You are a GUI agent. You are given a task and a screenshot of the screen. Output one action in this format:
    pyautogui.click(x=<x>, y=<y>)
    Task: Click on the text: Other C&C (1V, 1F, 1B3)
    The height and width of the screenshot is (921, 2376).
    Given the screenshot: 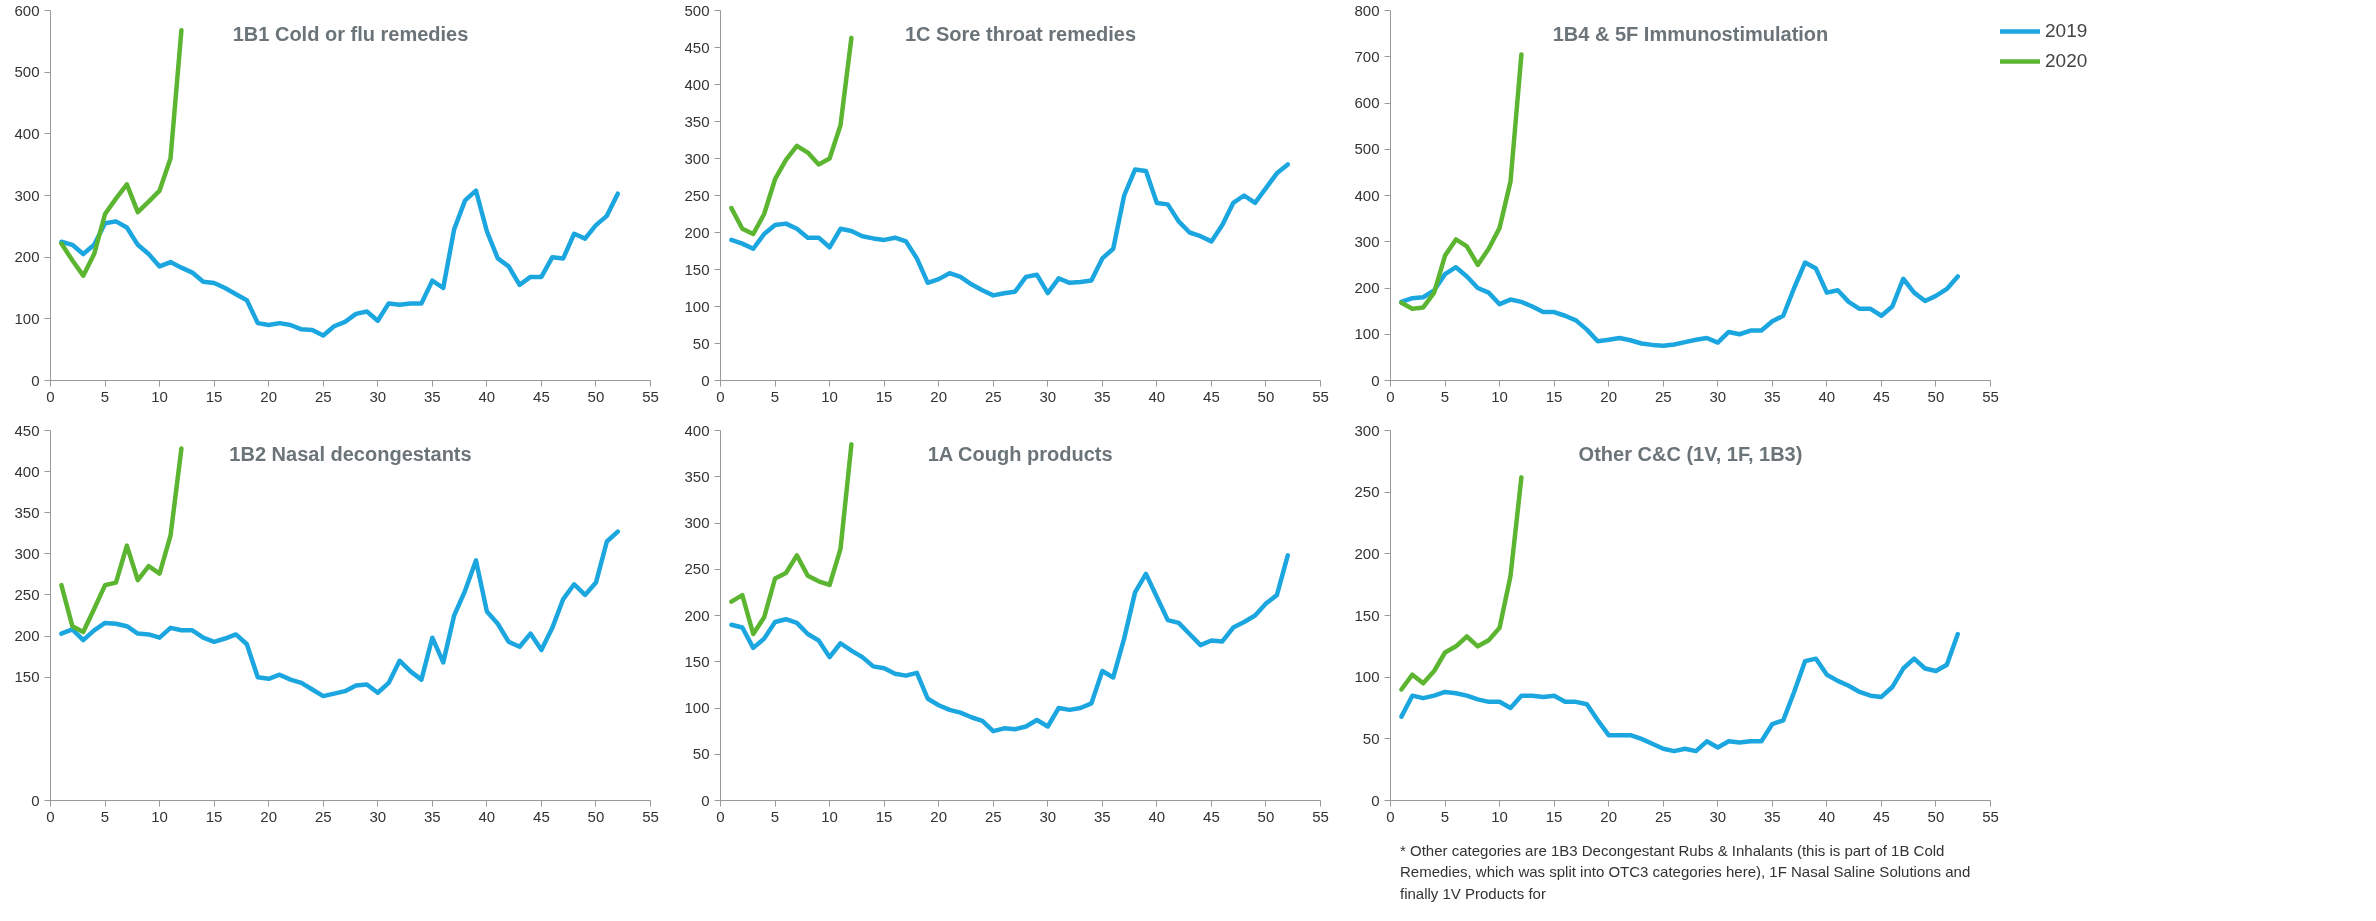 What is the action you would take?
    pyautogui.click(x=1690, y=453)
    